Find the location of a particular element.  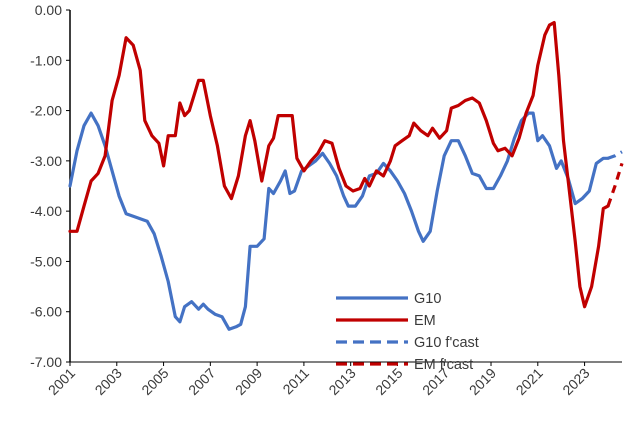

y-tick-labels: 0.00 -1.00 -2.00 -3.00 -4.00 -5.00 -6.00 -7.00 is located at coordinates (50, 186).